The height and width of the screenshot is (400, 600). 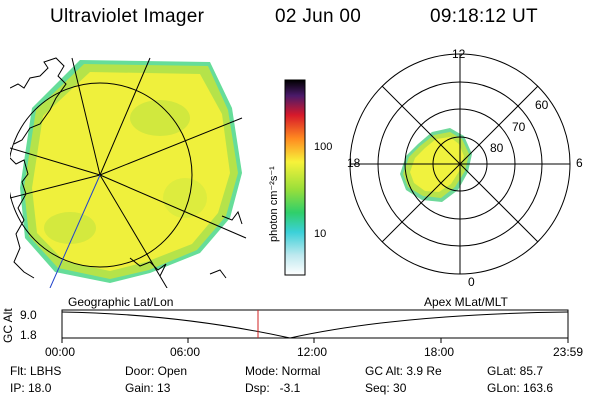 I want to click on info-filter: Flt: LBHS, so click(x=36, y=371).